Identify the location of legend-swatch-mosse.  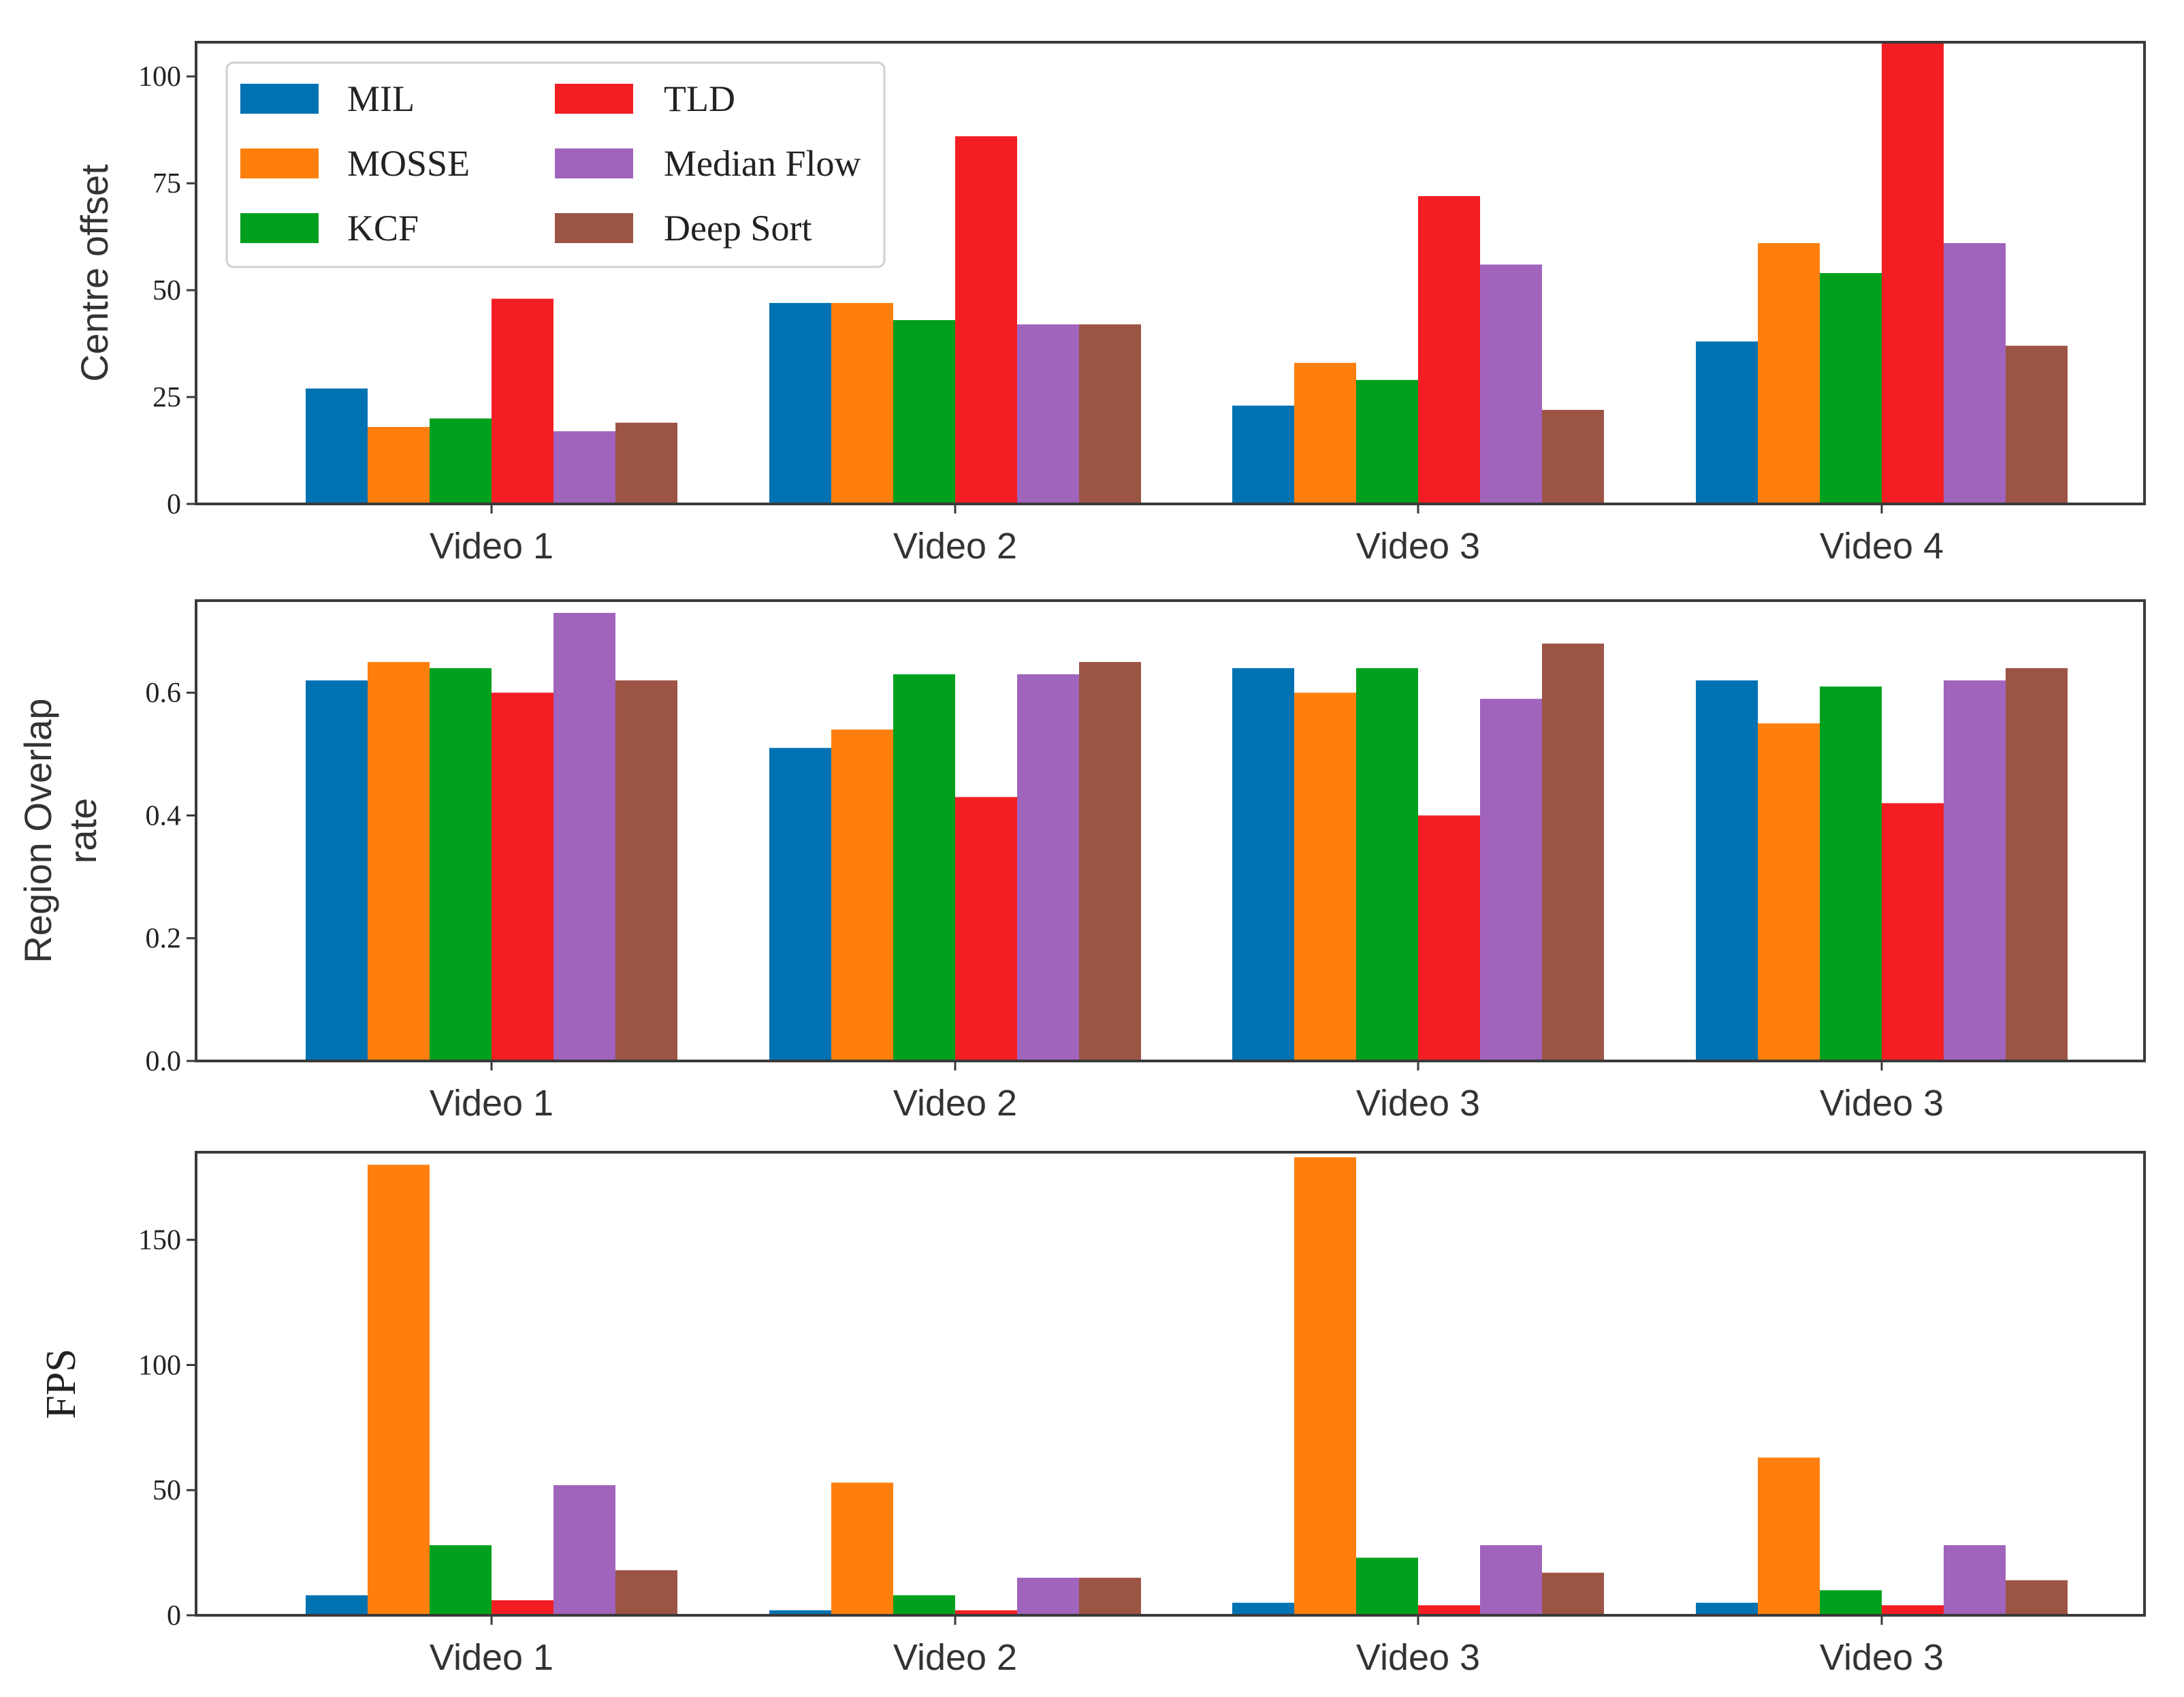
(280, 163).